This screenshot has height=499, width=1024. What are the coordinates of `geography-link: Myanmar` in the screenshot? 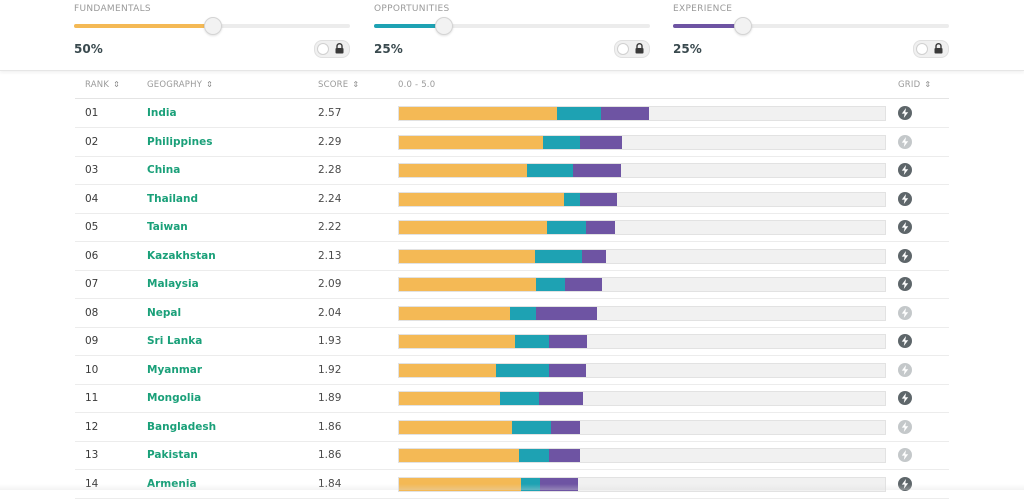 It's located at (175, 369).